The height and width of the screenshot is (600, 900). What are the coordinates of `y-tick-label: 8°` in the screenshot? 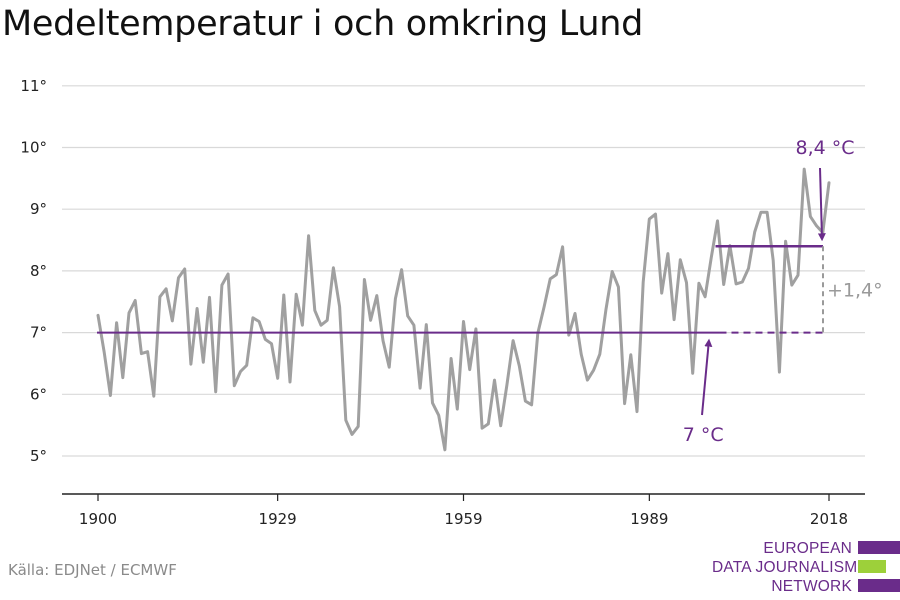 It's located at (38, 271).